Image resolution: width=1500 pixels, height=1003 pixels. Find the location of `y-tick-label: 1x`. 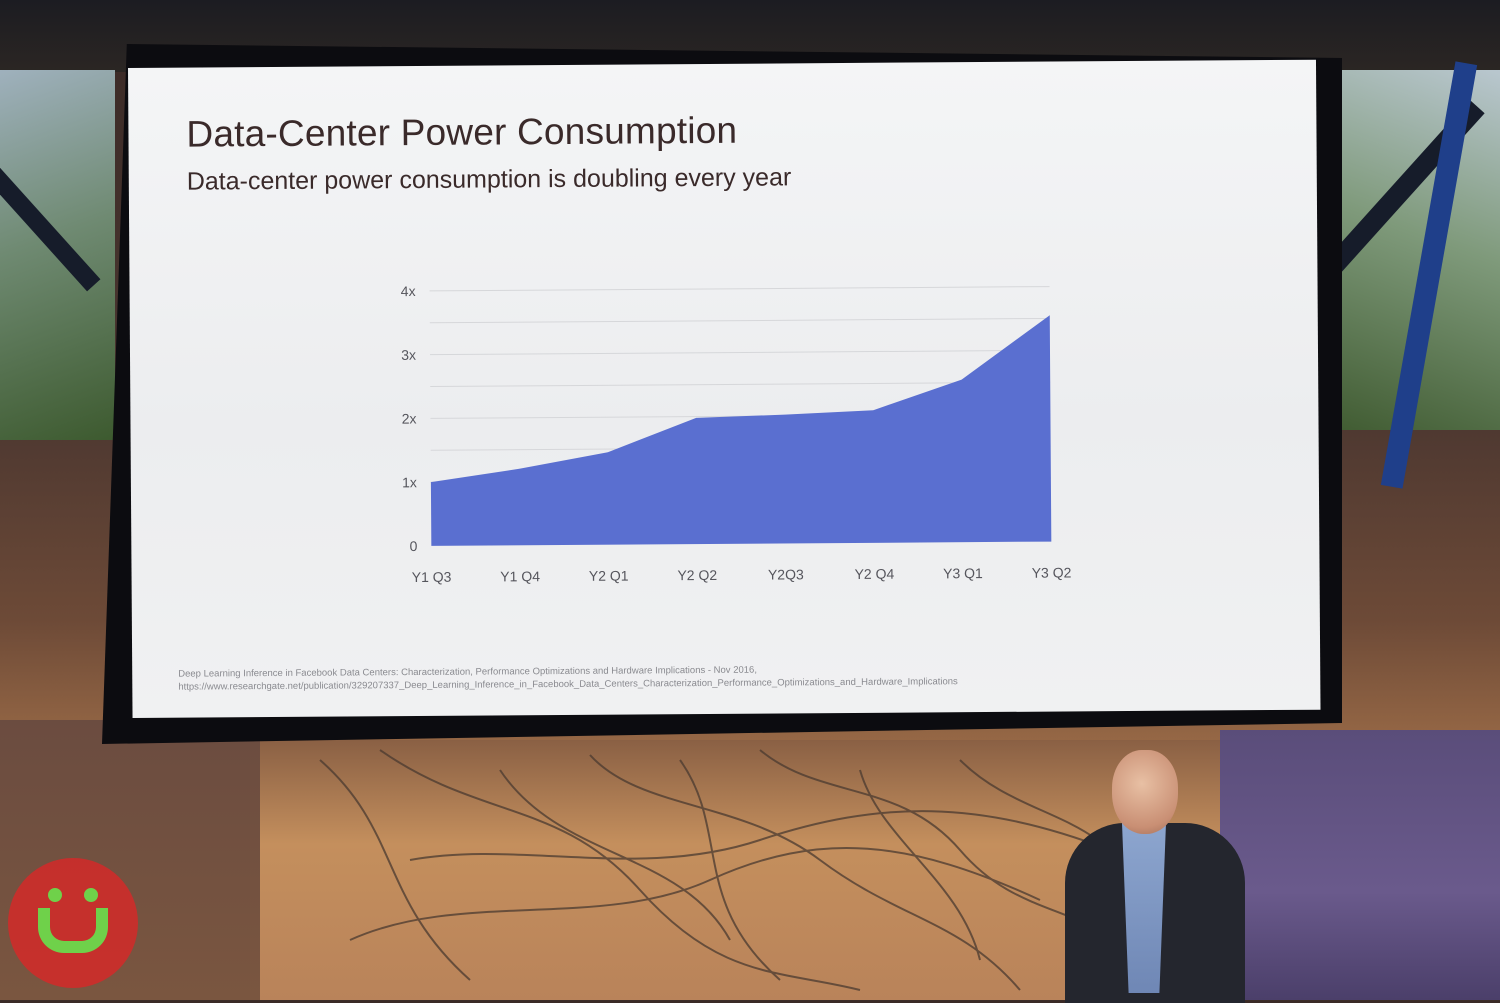

y-tick-label: 1x is located at coordinates (409, 482).